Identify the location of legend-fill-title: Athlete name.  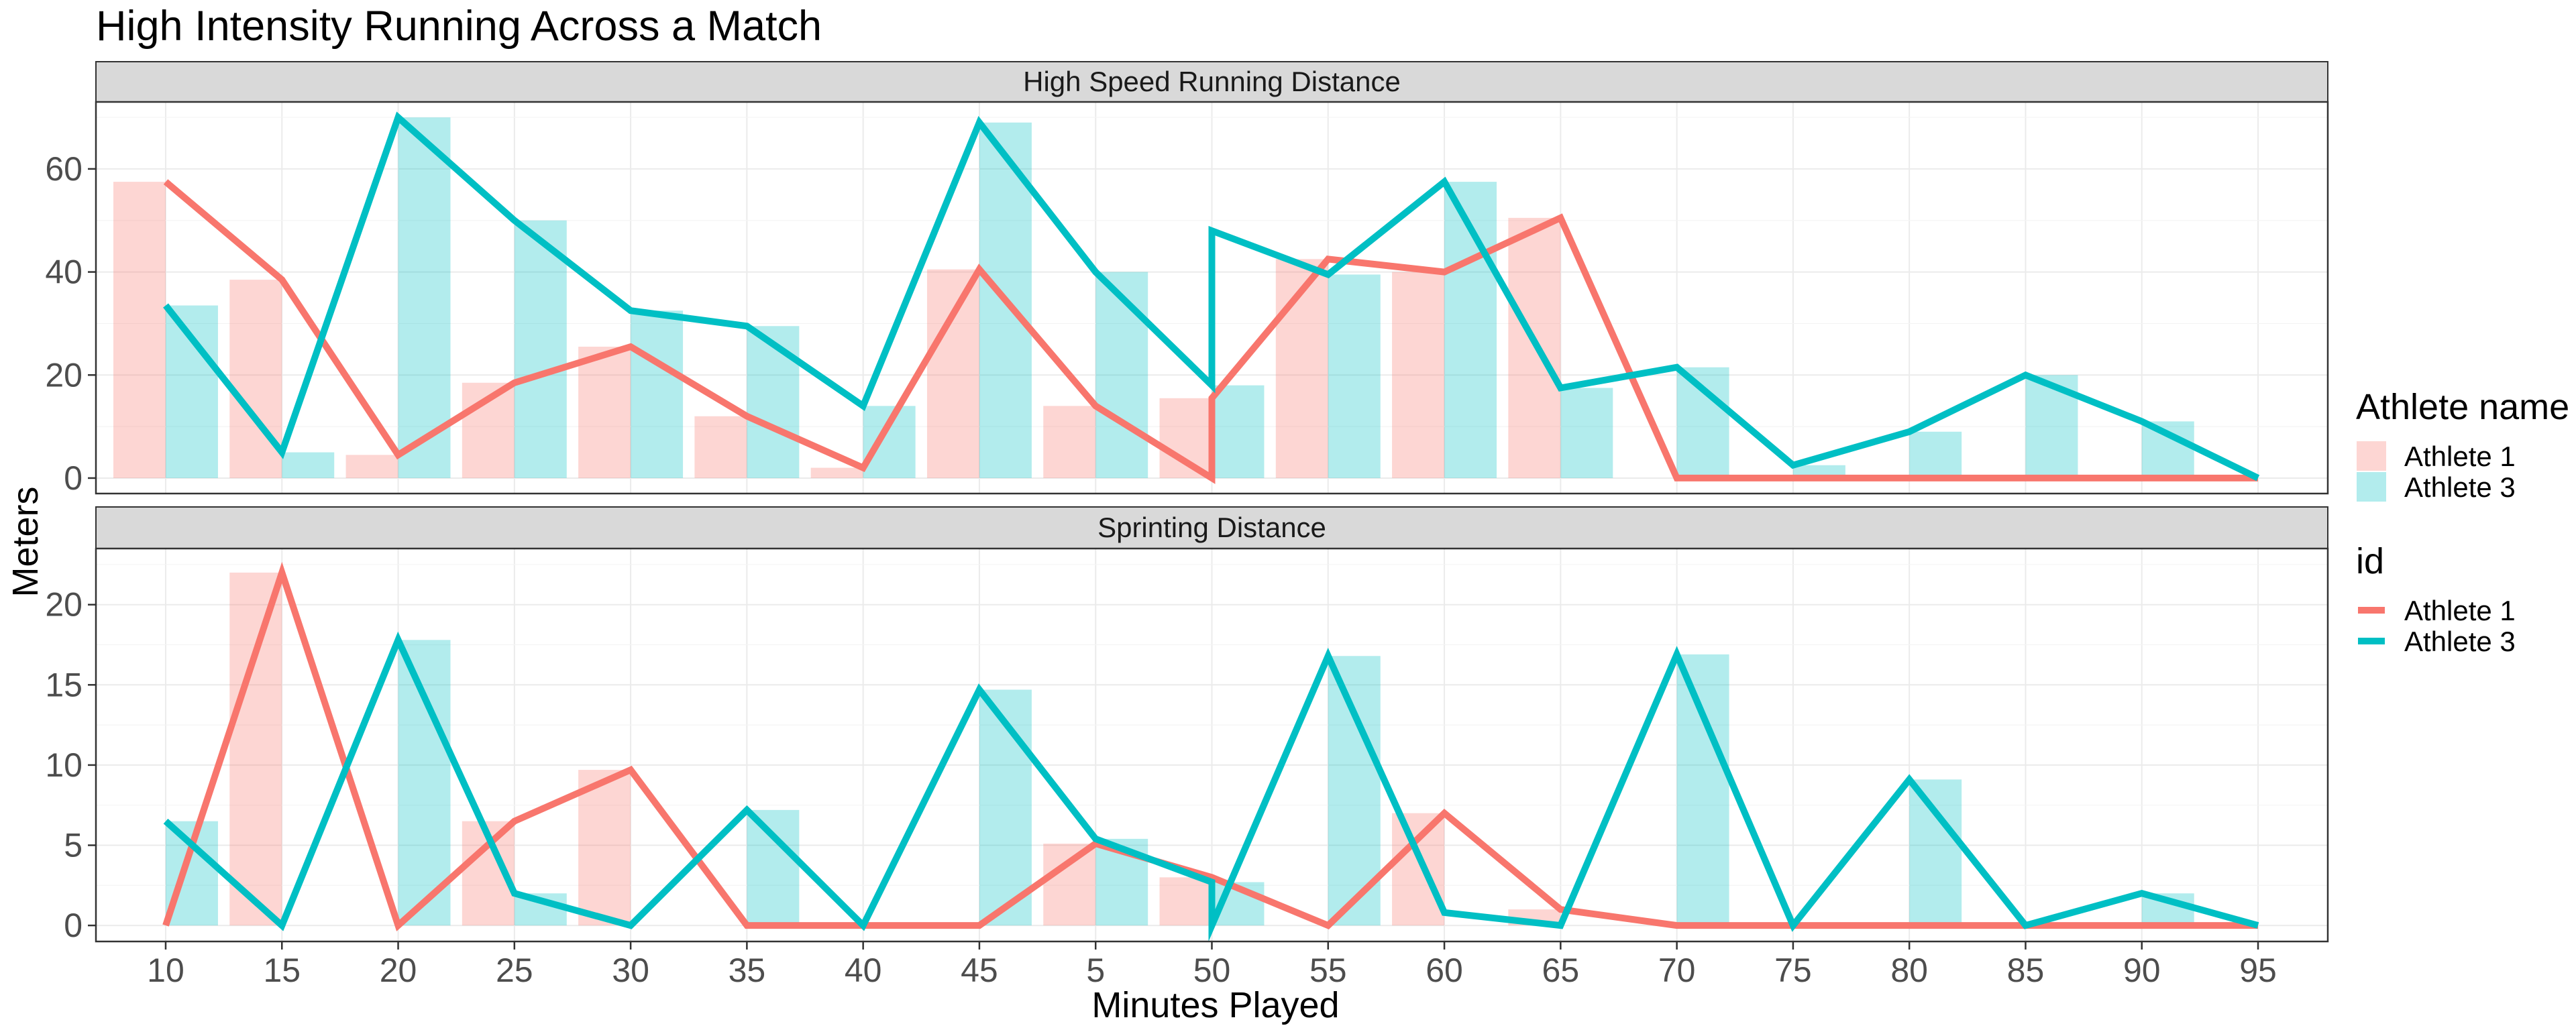
(2462, 407).